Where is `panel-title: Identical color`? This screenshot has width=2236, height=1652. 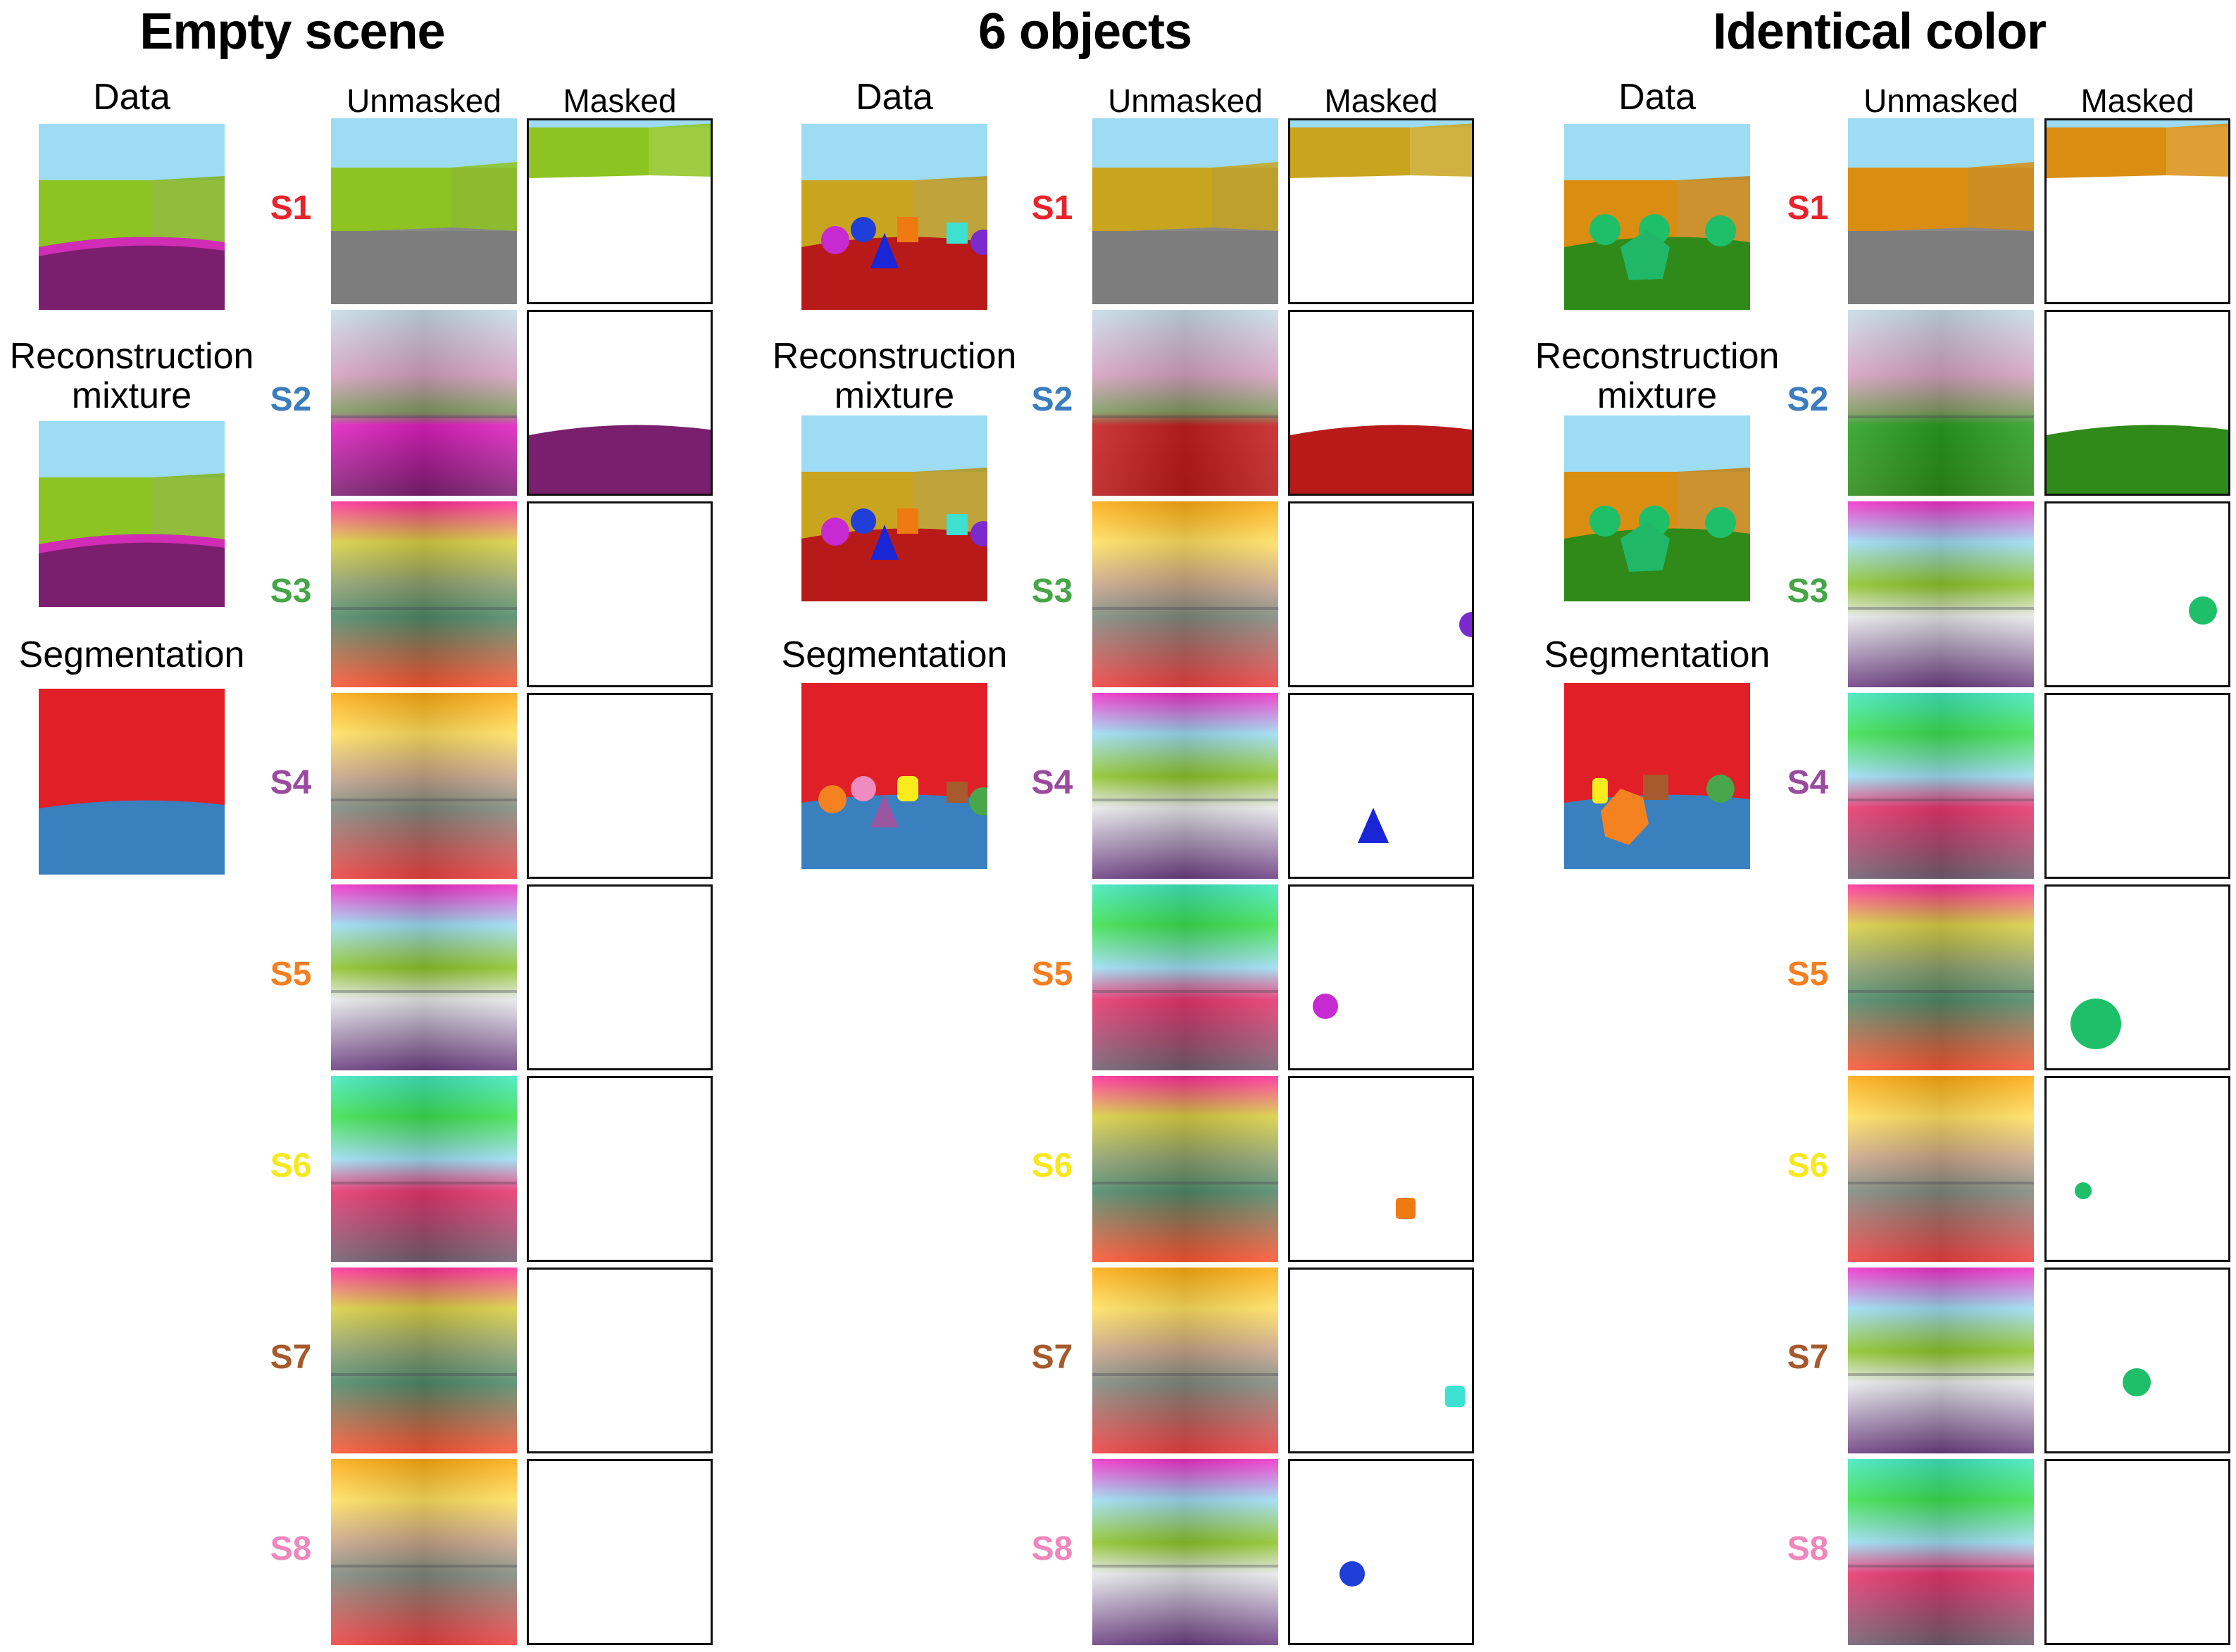 panel-title: Identical color is located at coordinates (1879, 32).